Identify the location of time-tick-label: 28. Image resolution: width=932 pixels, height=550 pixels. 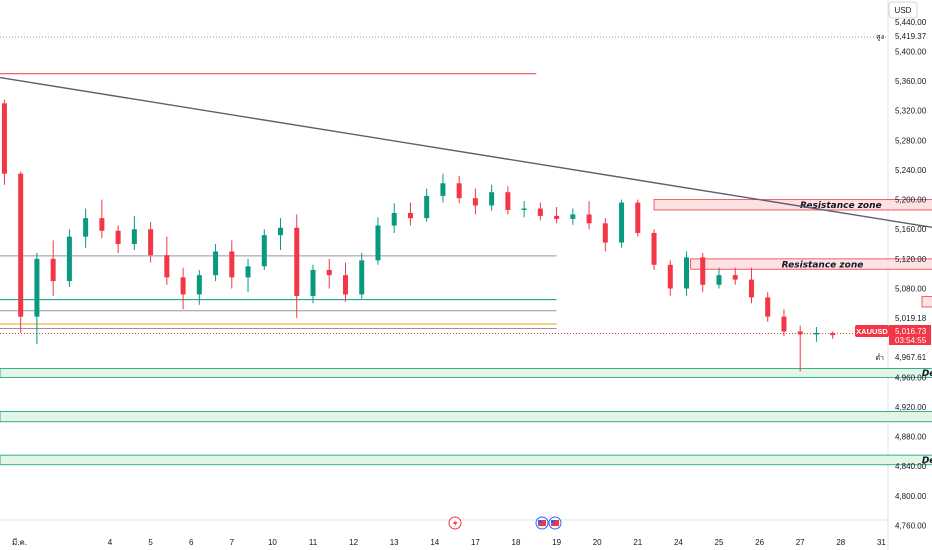
(840, 542).